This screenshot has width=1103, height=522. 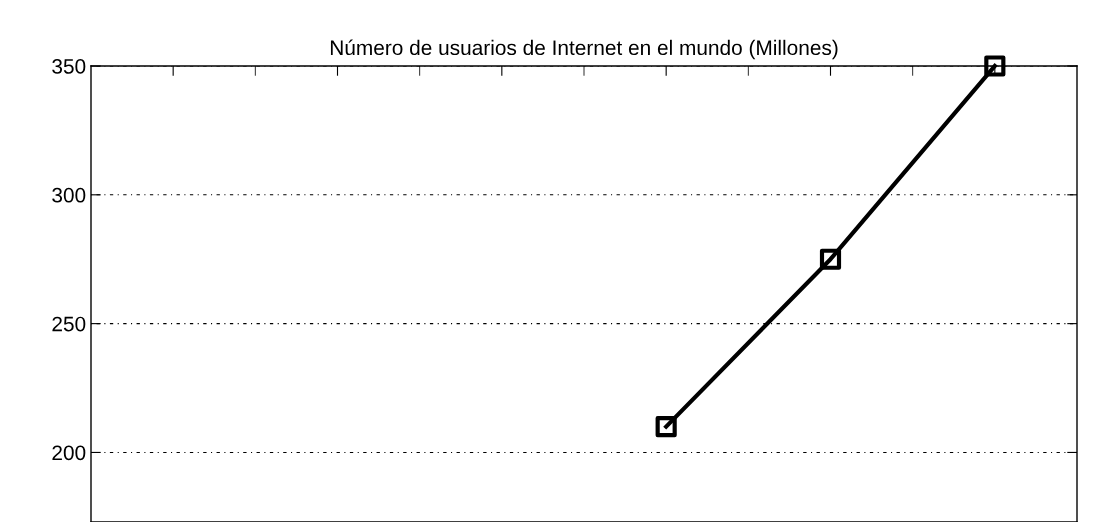 I want to click on y-tick-label: 250, so click(x=69, y=324).